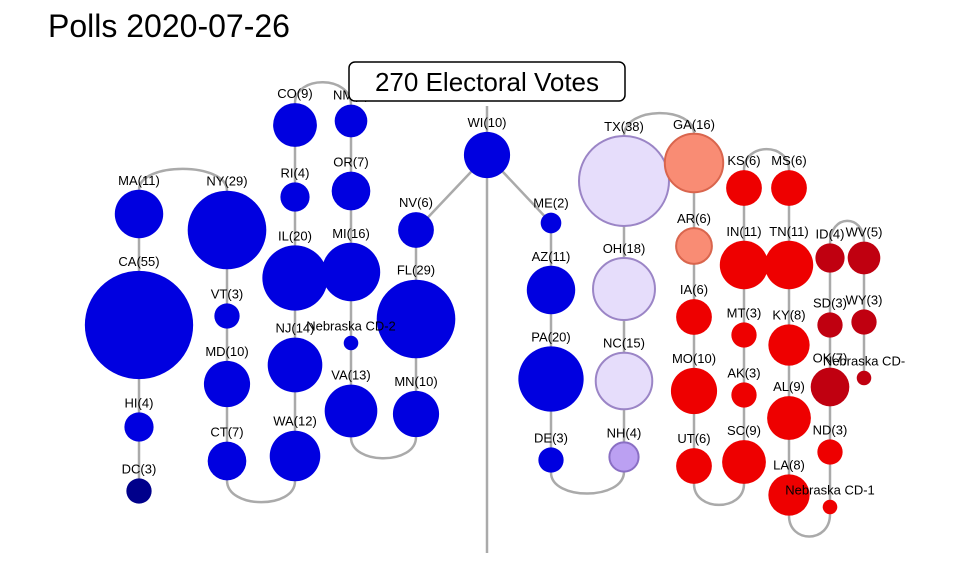 Image resolution: width=960 pixels, height=576 pixels. Describe the element at coordinates (864, 378) in the screenshot. I see `state-node-nebraska-cd` at that location.